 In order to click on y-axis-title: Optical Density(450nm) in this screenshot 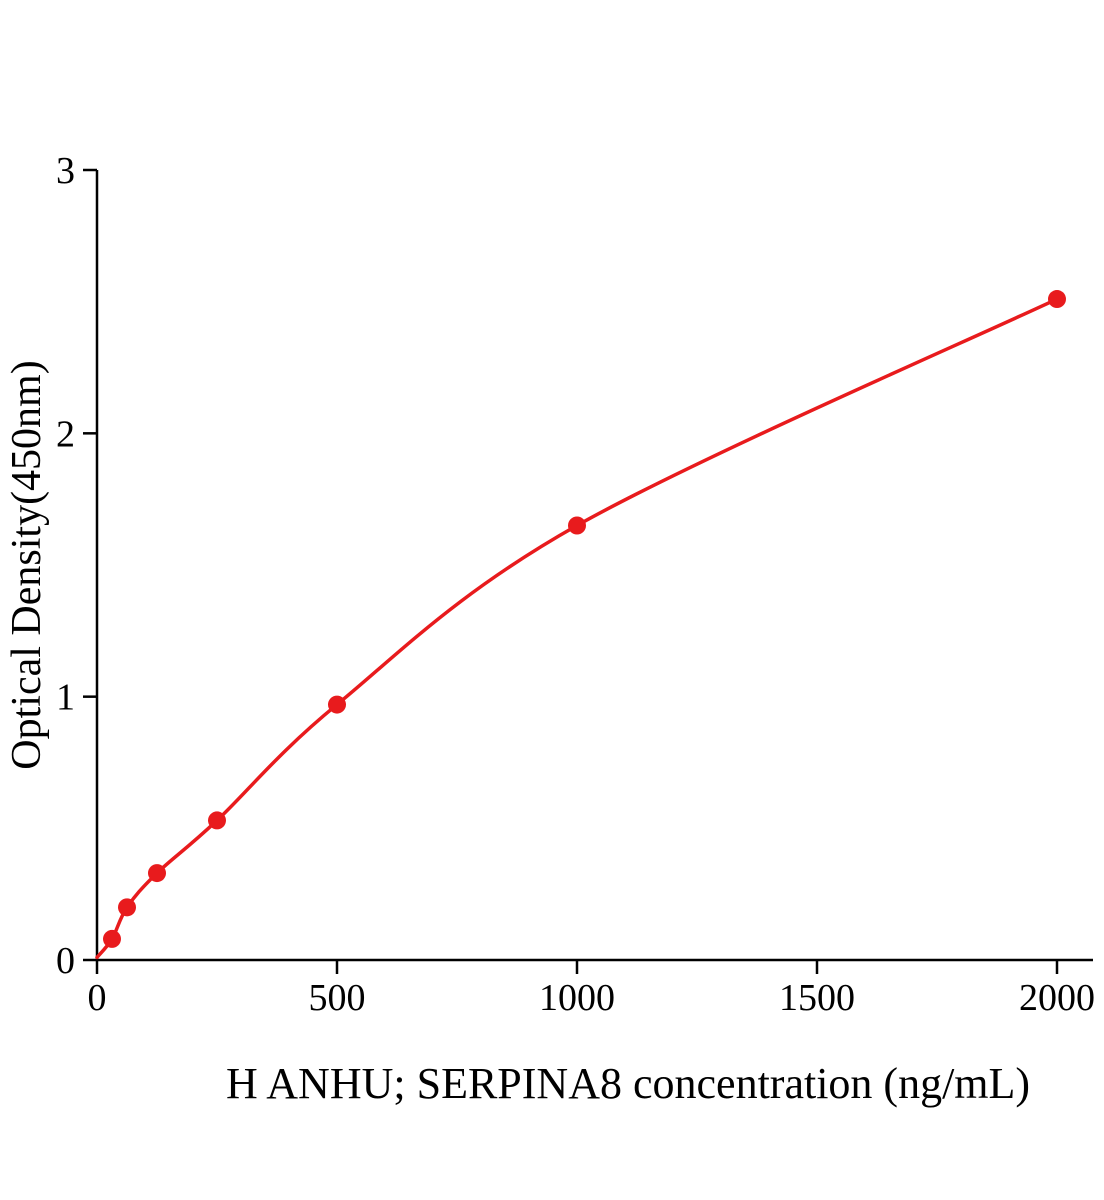, I will do `click(27, 564)`.